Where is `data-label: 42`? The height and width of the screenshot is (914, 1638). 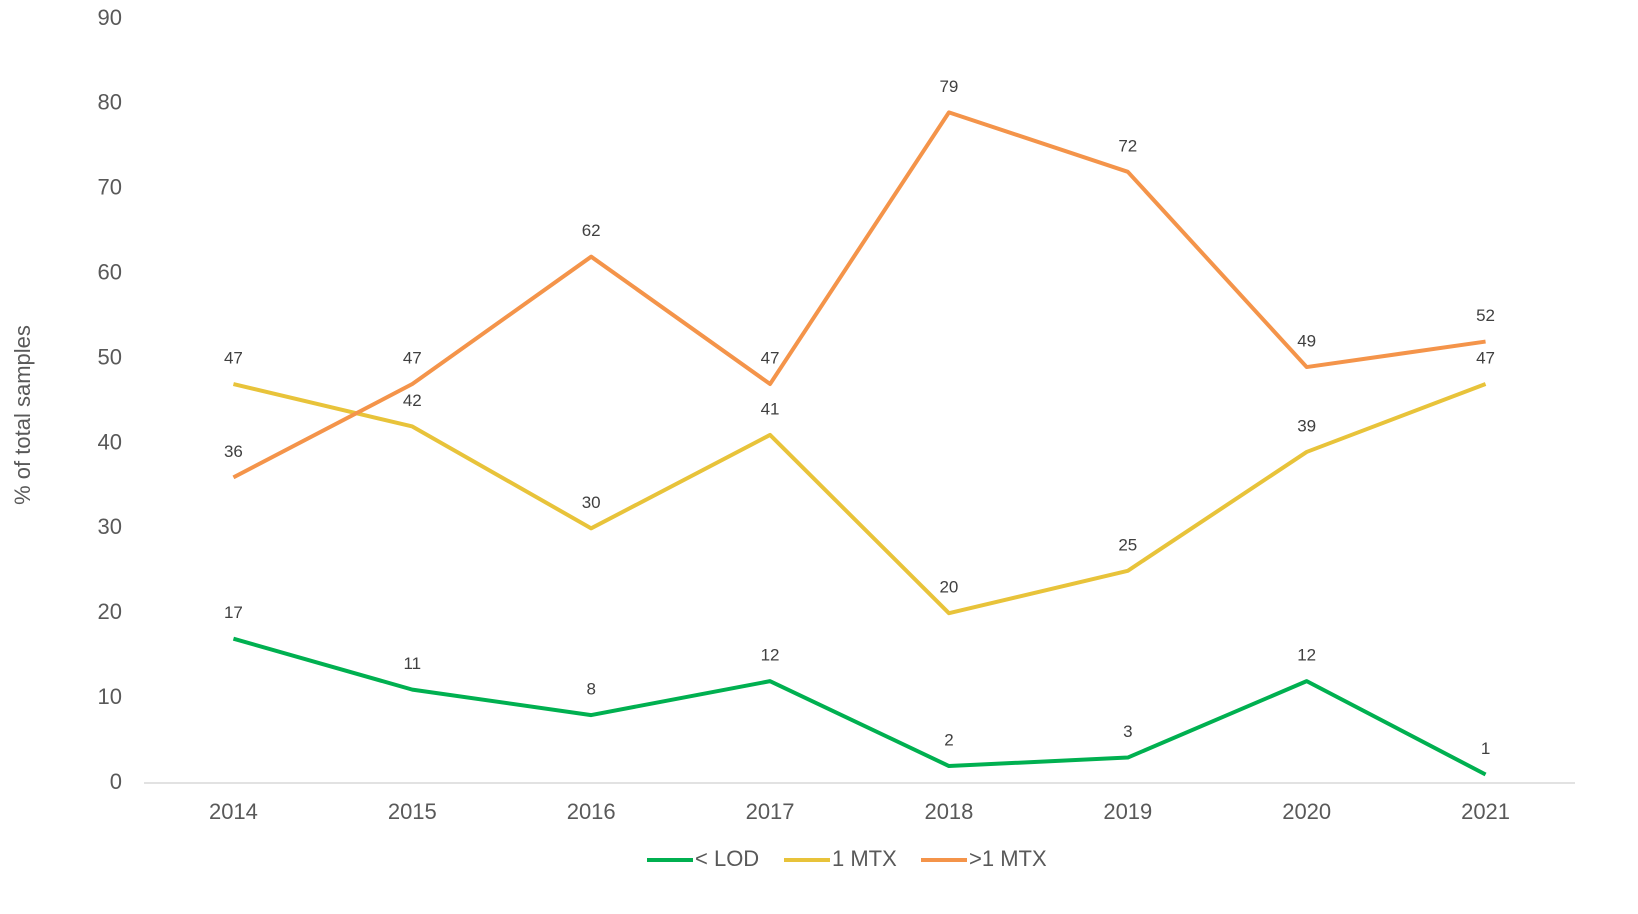 data-label: 42 is located at coordinates (412, 400).